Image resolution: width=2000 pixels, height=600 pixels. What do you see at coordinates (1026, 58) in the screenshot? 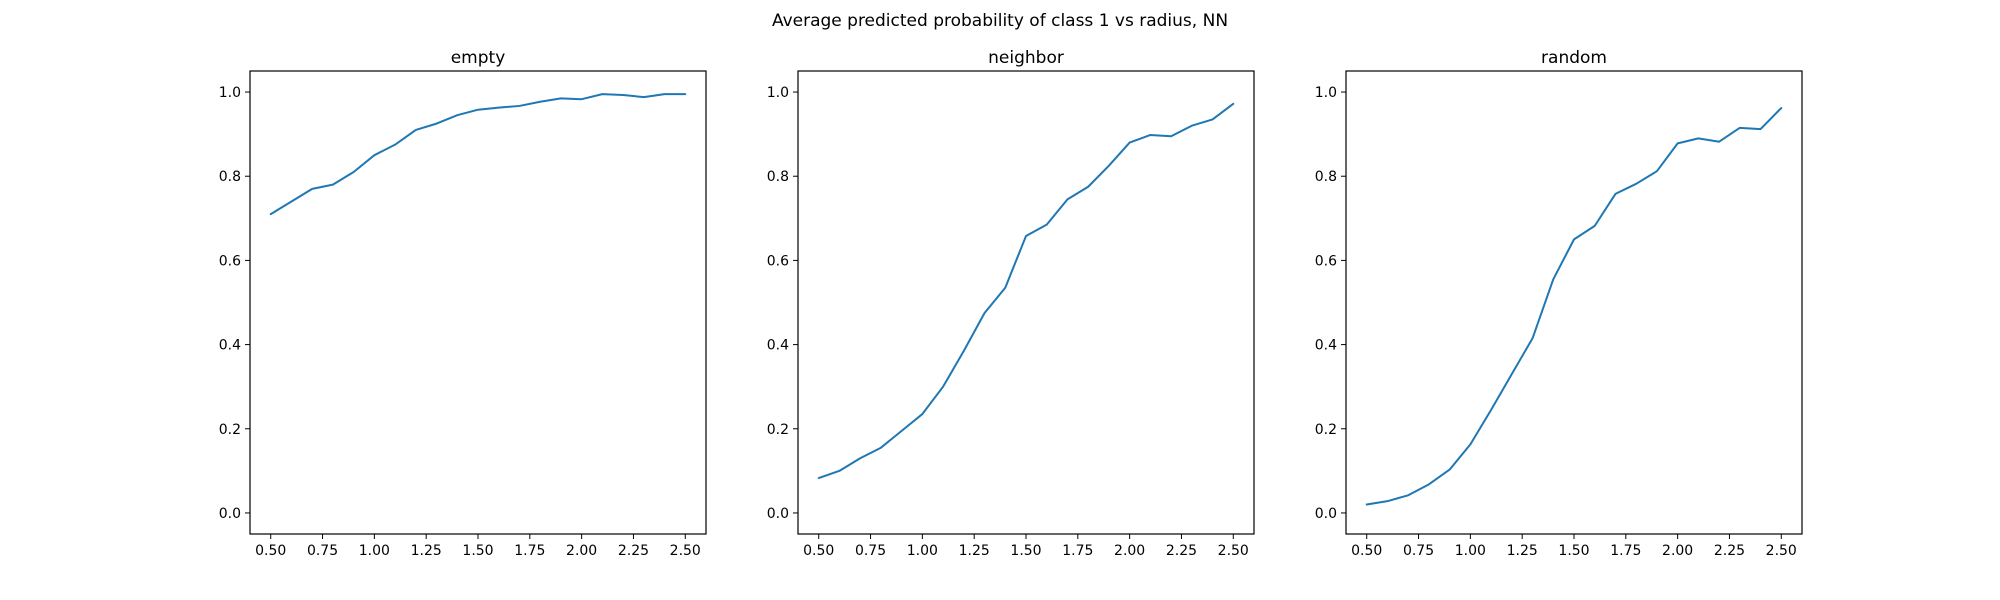
I see `panel-title: neighbor` at bounding box center [1026, 58].